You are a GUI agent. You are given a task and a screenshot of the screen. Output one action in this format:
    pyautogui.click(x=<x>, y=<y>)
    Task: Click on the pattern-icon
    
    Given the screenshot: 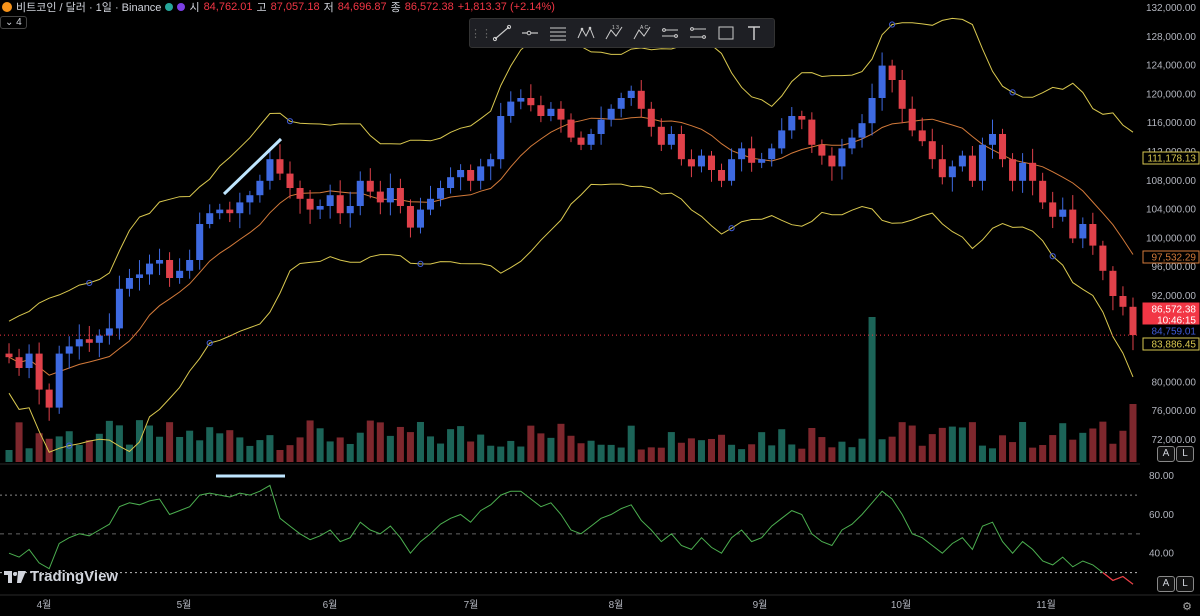 What is the action you would take?
    pyautogui.click(x=586, y=33)
    